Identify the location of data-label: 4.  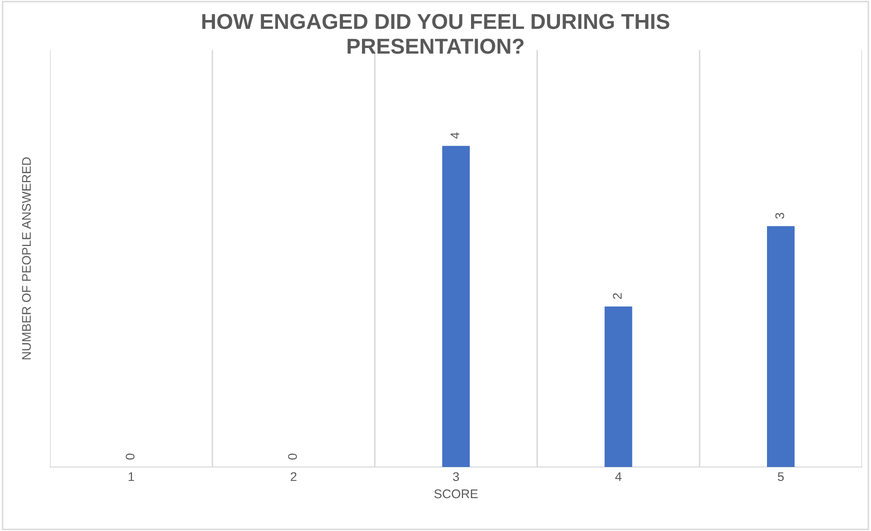
(455, 135).